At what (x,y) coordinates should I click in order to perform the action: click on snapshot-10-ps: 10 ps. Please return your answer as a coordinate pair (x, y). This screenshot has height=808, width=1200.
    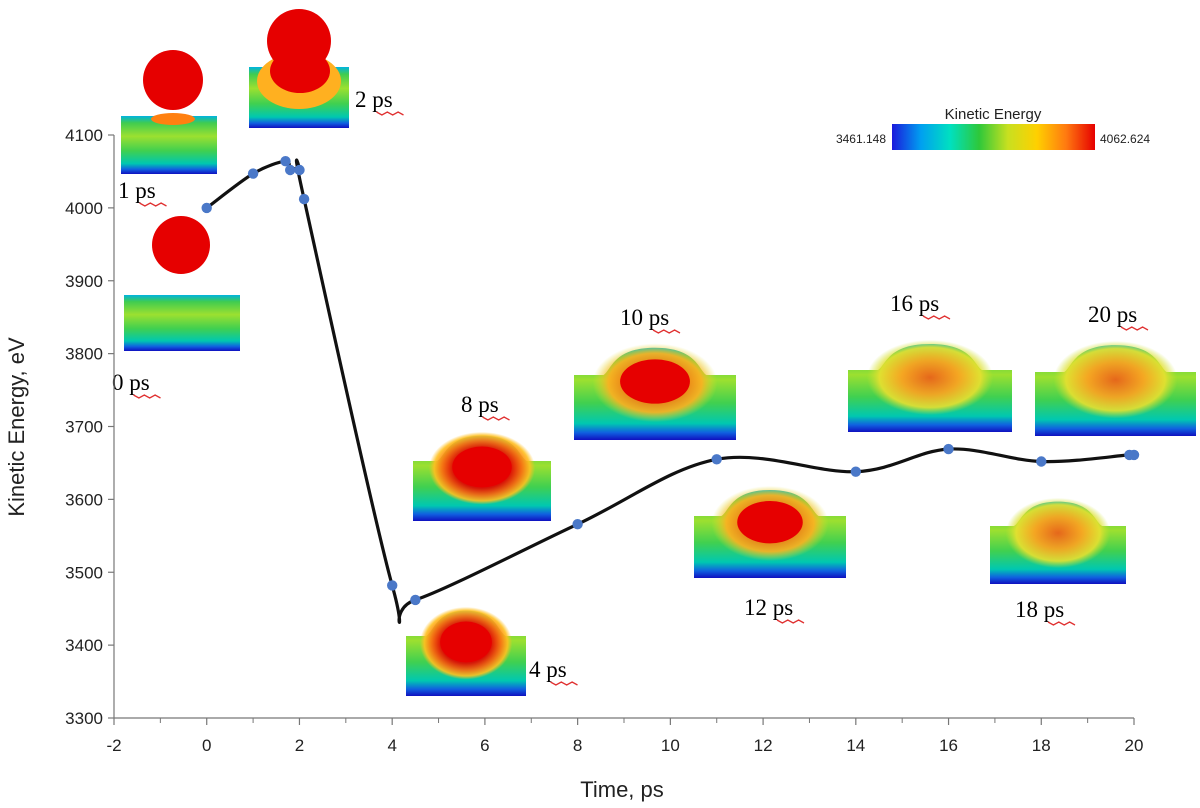
    Looking at the image, I should click on (655, 372).